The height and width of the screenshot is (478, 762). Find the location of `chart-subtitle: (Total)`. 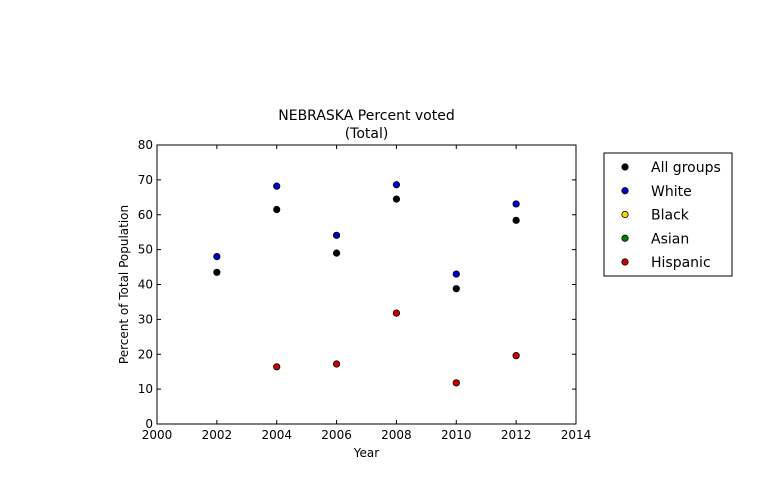

chart-subtitle: (Total) is located at coordinates (367, 134).